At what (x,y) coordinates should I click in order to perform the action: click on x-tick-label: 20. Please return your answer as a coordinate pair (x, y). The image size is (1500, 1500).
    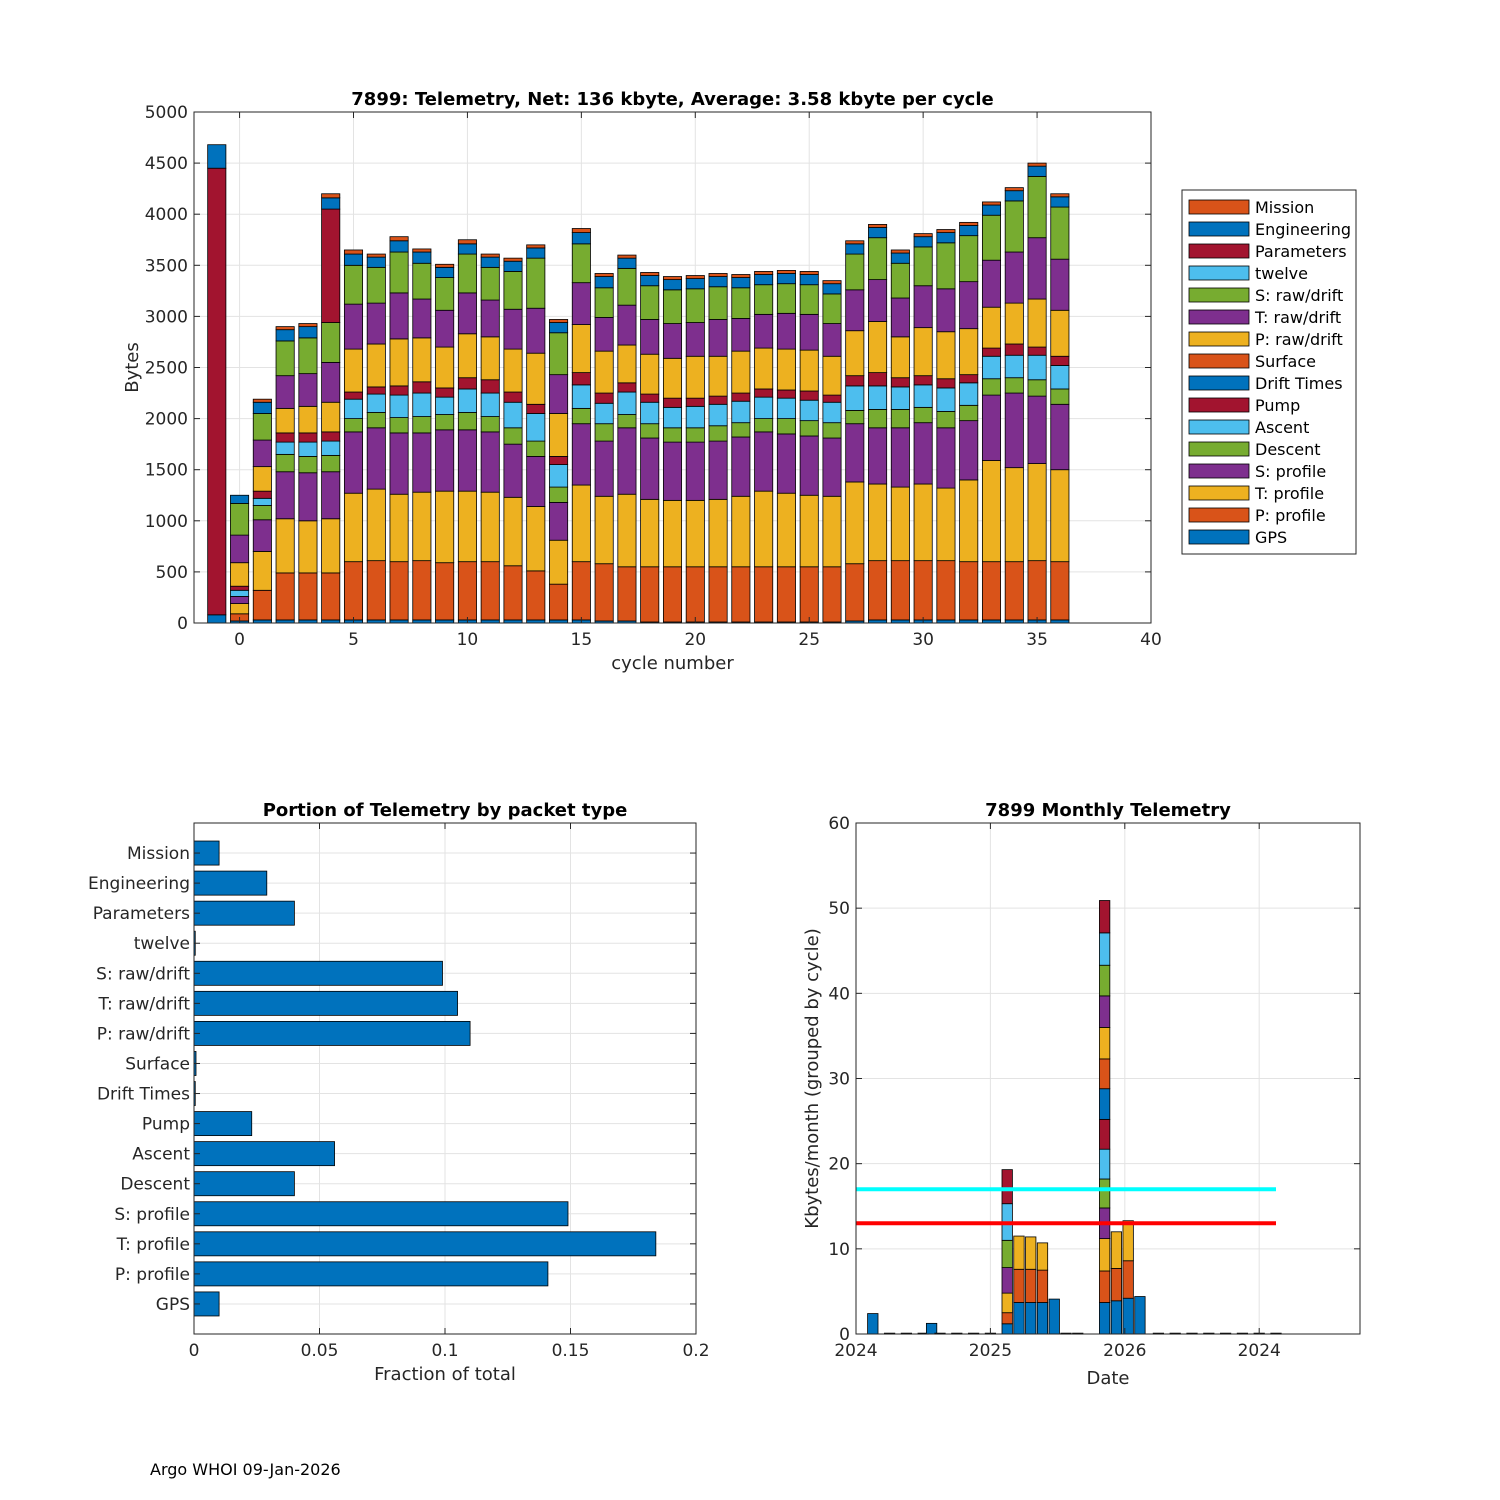
    Looking at the image, I should click on (695, 640).